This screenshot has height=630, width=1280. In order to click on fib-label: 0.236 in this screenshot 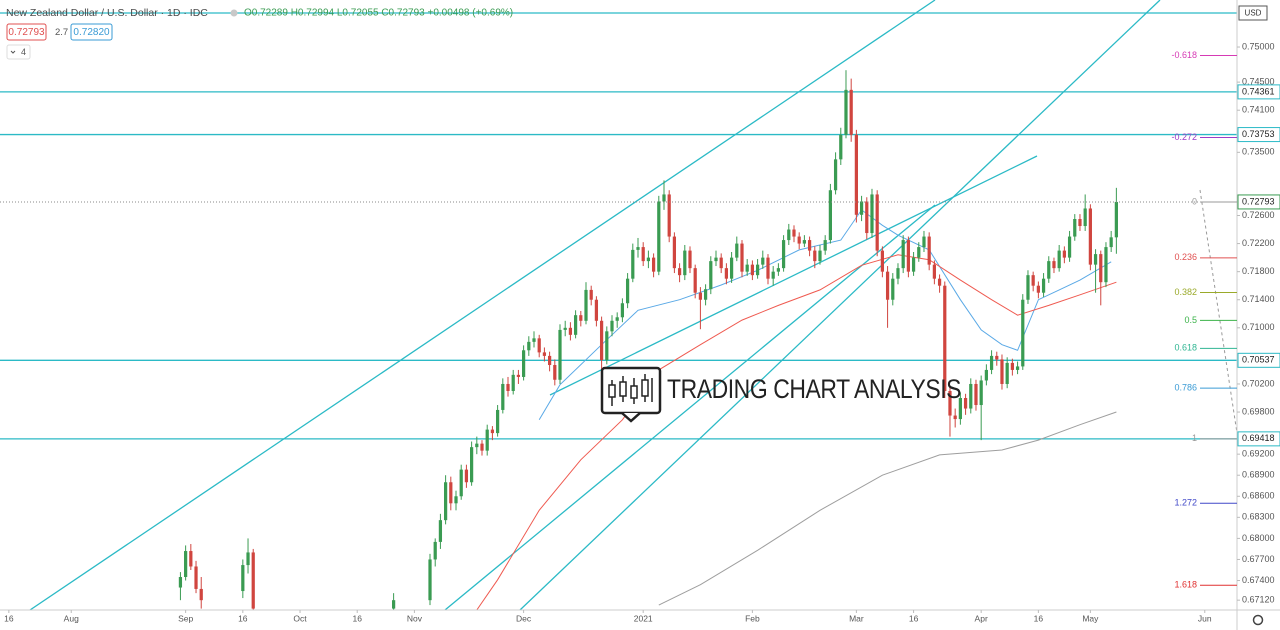, I will do `click(1185, 257)`.